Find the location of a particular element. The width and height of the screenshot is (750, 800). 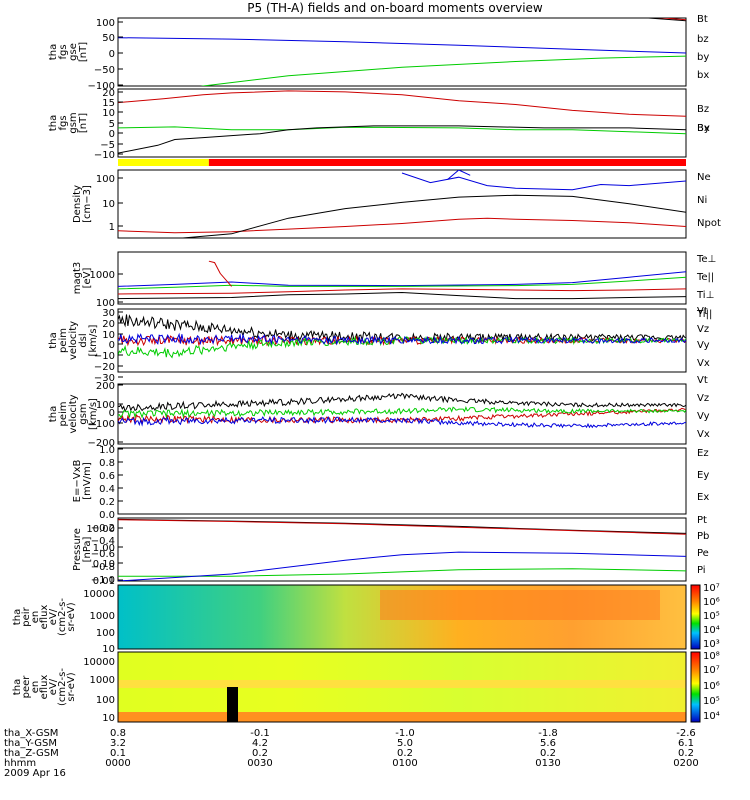

x-axis-value: -1.8 is located at coordinates (548, 733).